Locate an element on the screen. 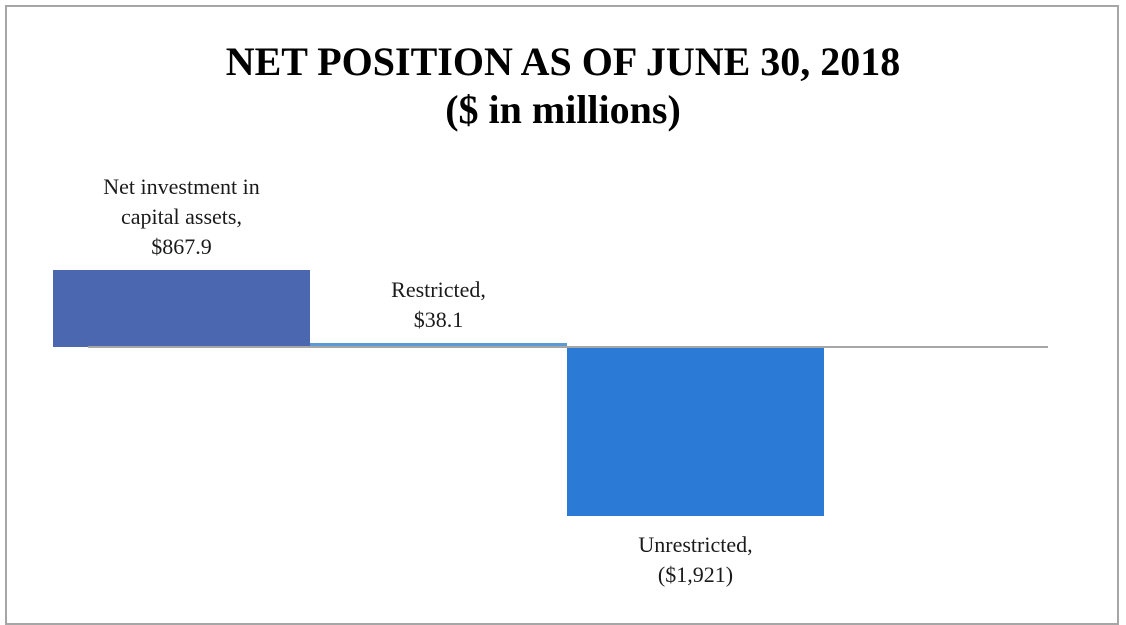 The image size is (1126, 625). data-label: Unrestricted, ($1,921) is located at coordinates (696, 560).